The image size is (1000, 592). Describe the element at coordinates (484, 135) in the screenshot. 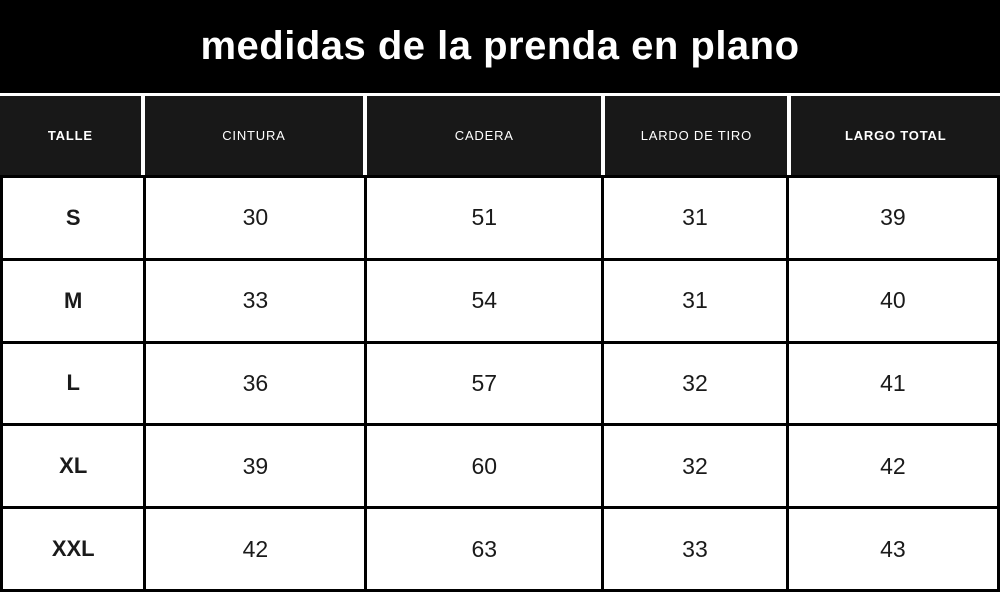

I see `header-cell-cadera: CADERA` at that location.